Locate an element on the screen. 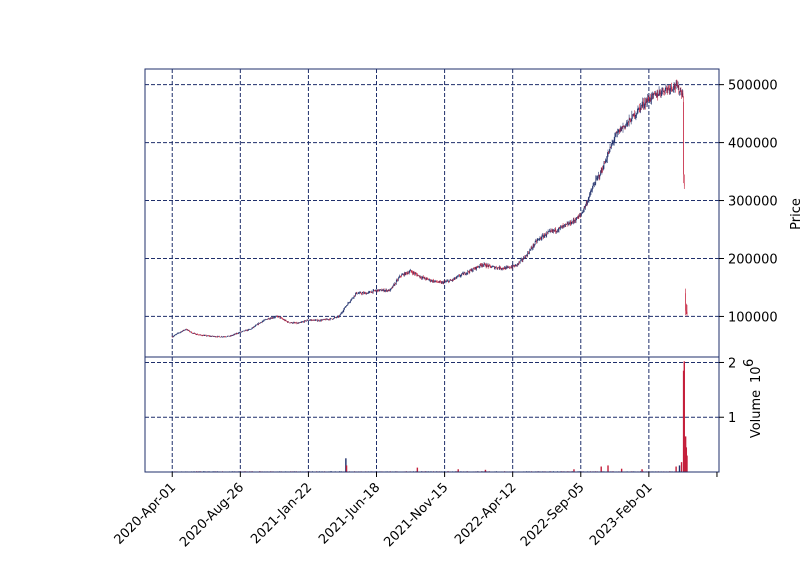 This screenshot has width=800, height=575. price-y-tick-label: 300000 is located at coordinates (753, 202).